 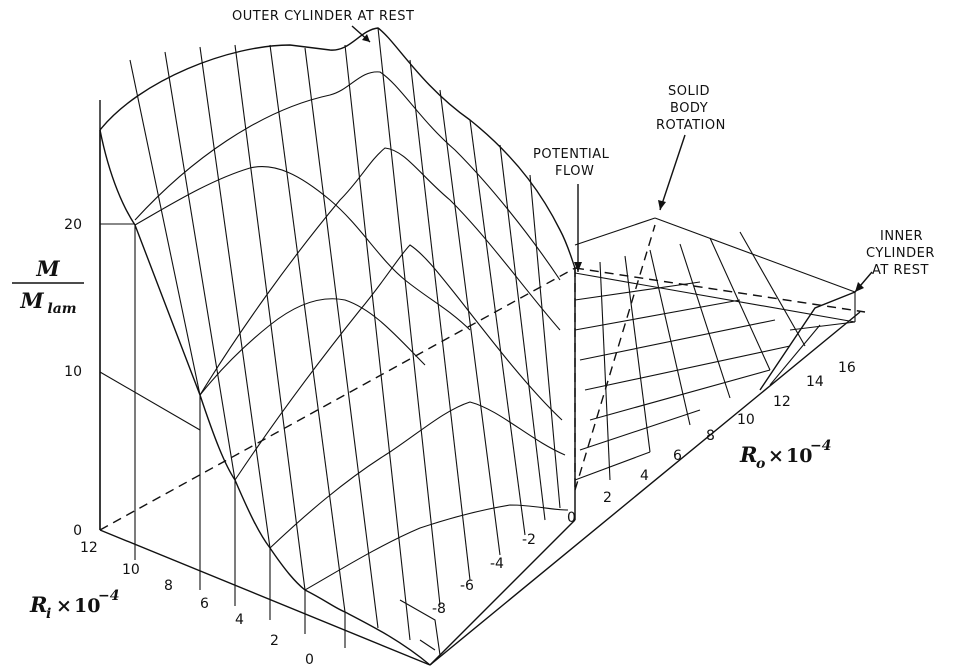 What do you see at coordinates (77, 531) in the screenshot?
I see `z-tick-0: 0` at bounding box center [77, 531].